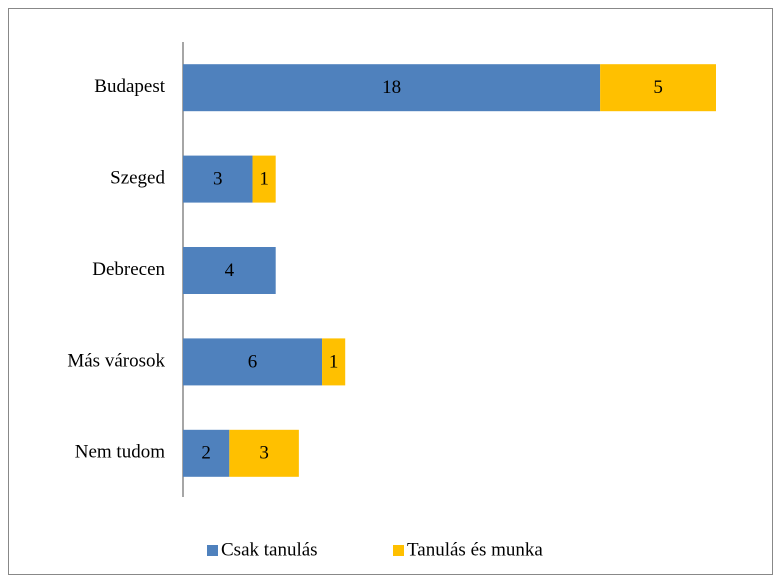 This screenshot has width=781, height=583. I want to click on y-tick-label: Más városok, so click(116, 360).